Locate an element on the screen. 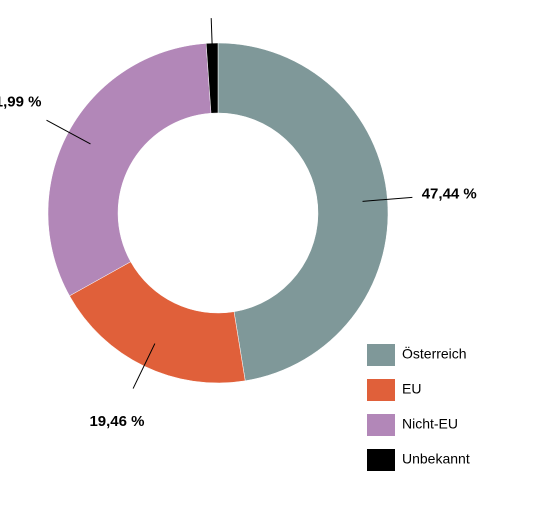  value-label: 19,46 % is located at coordinates (116, 421).